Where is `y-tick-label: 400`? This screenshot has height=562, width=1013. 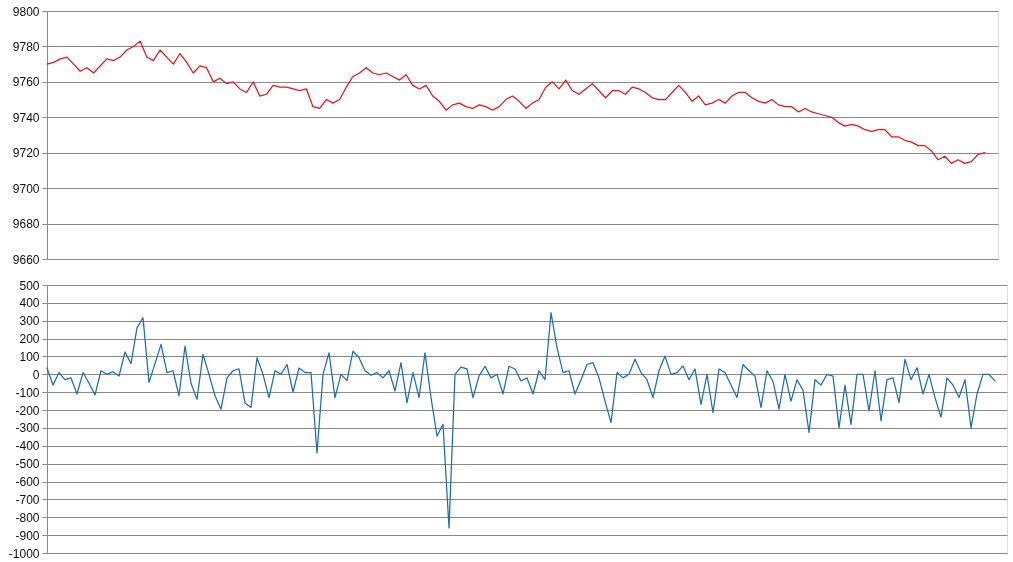
y-tick-label: 400 is located at coordinates (29, 303).